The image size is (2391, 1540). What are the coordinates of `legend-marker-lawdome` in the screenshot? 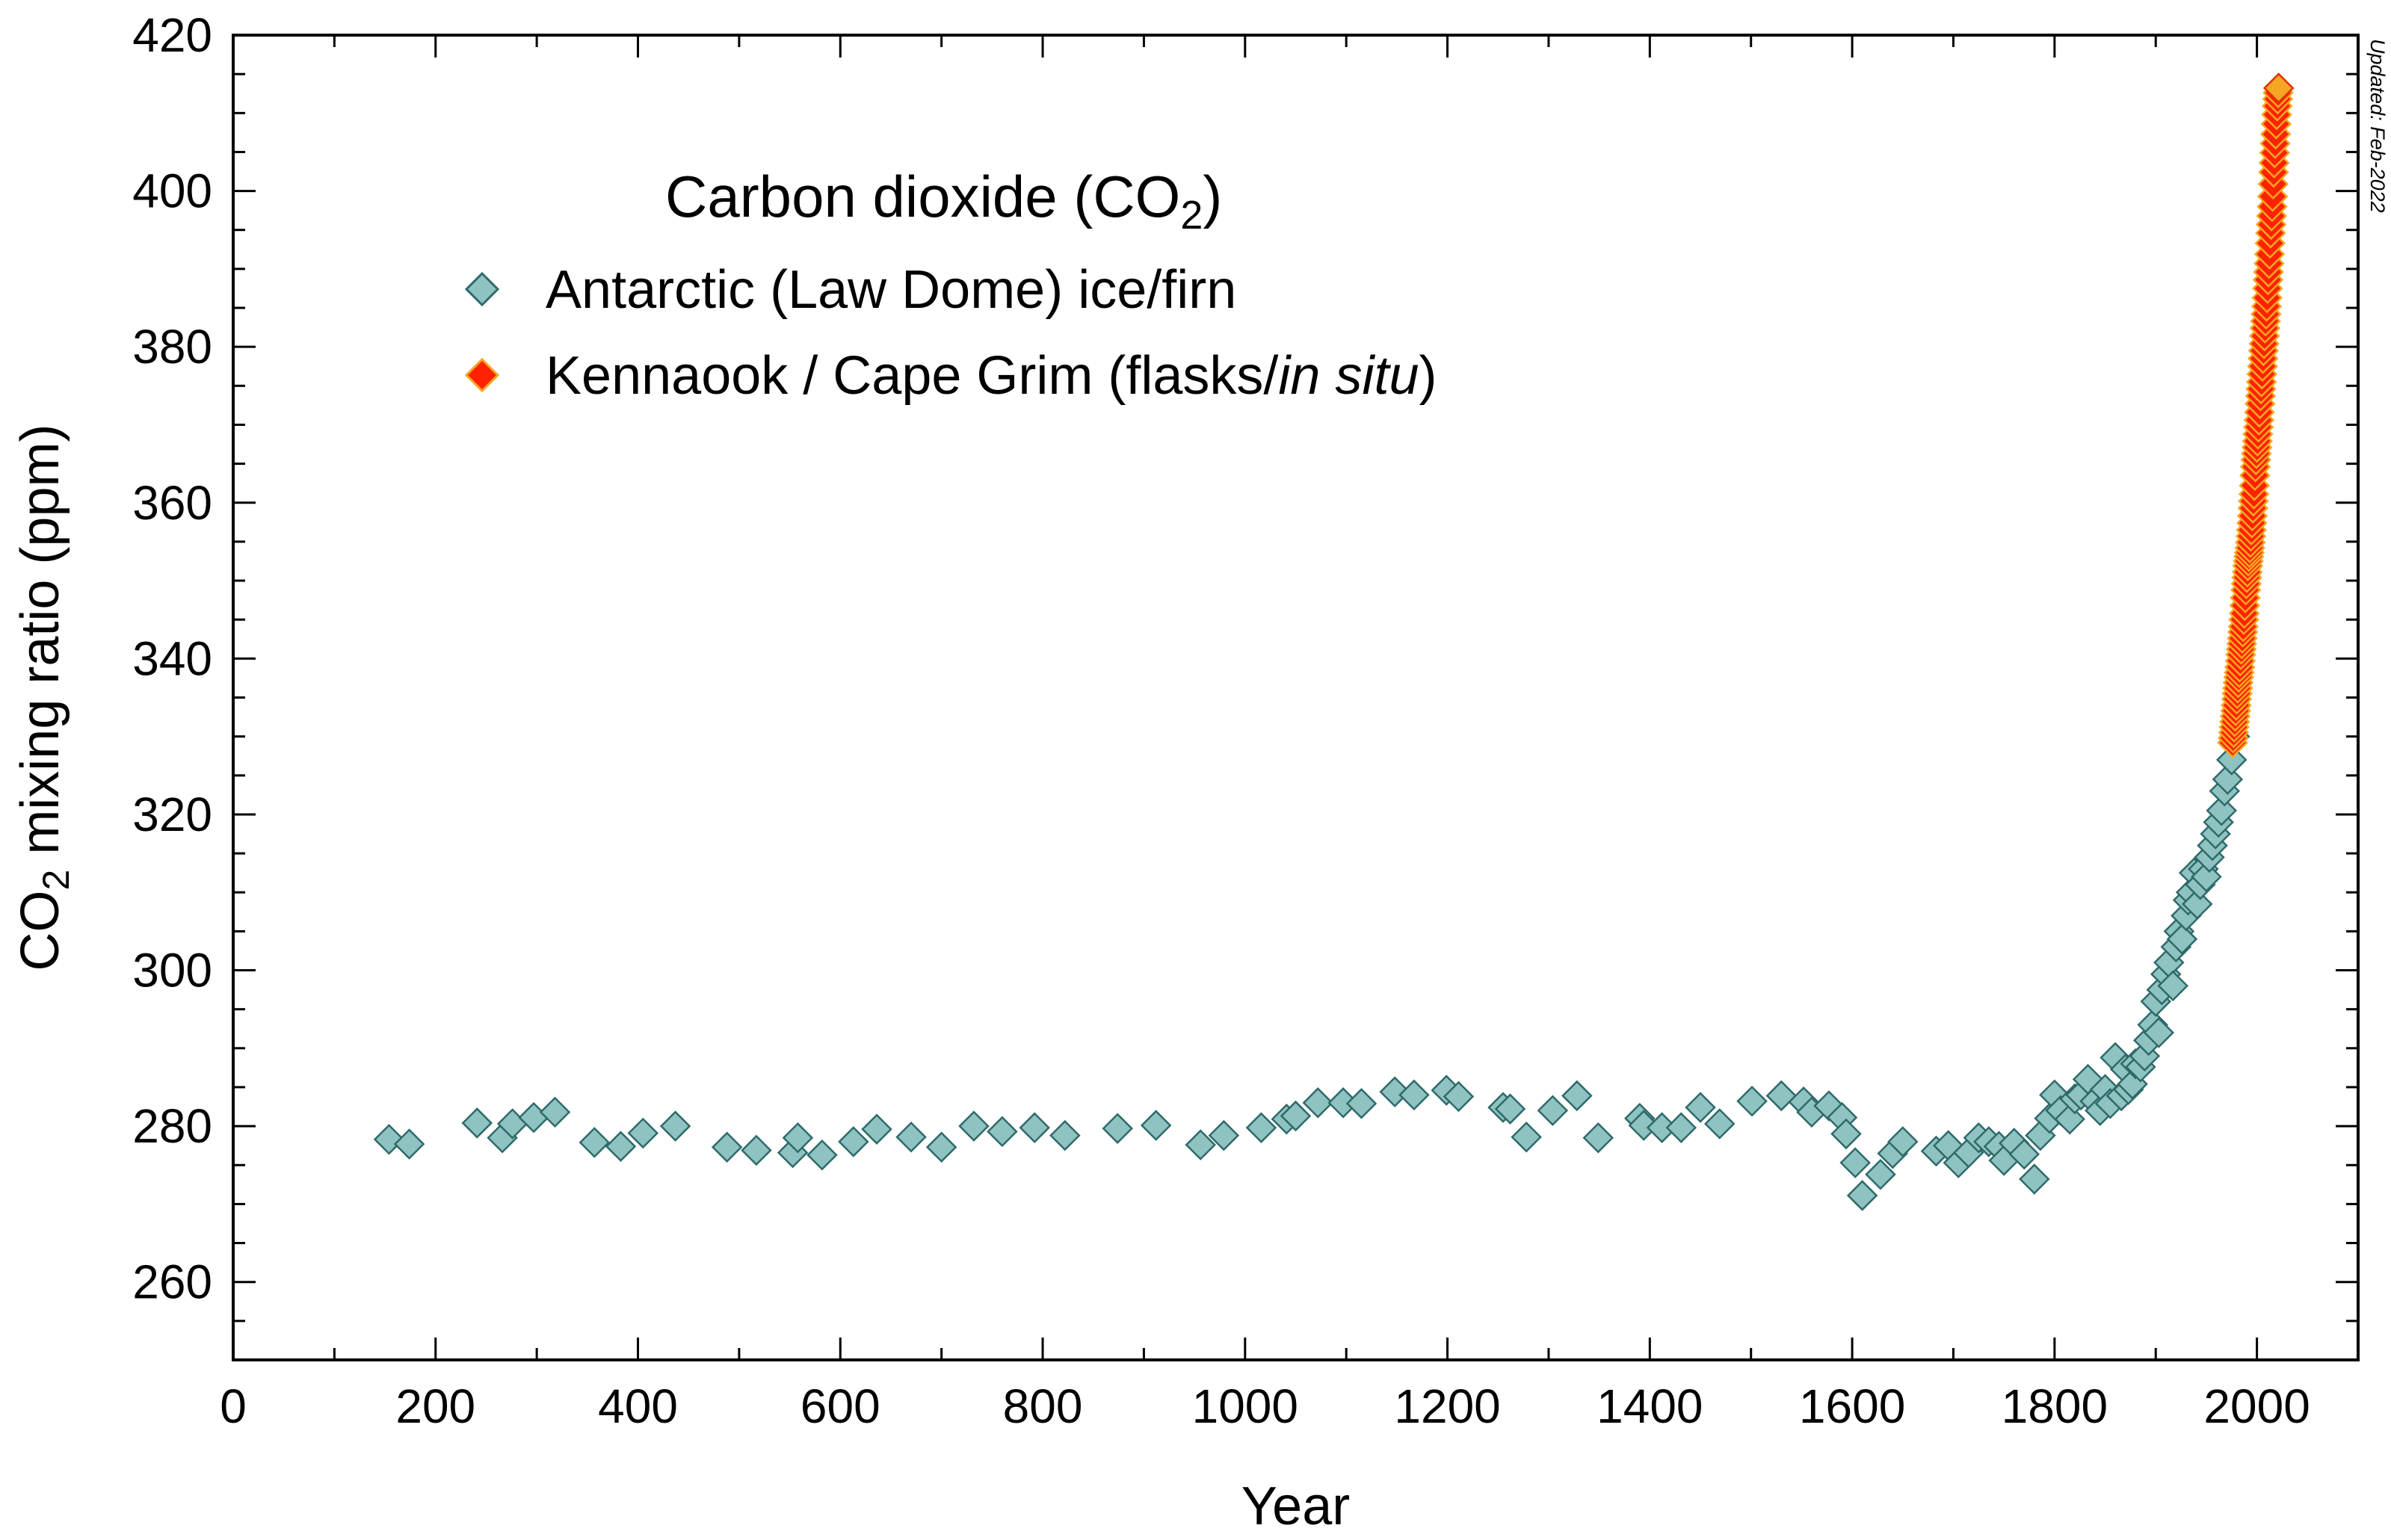 It's located at (482, 289).